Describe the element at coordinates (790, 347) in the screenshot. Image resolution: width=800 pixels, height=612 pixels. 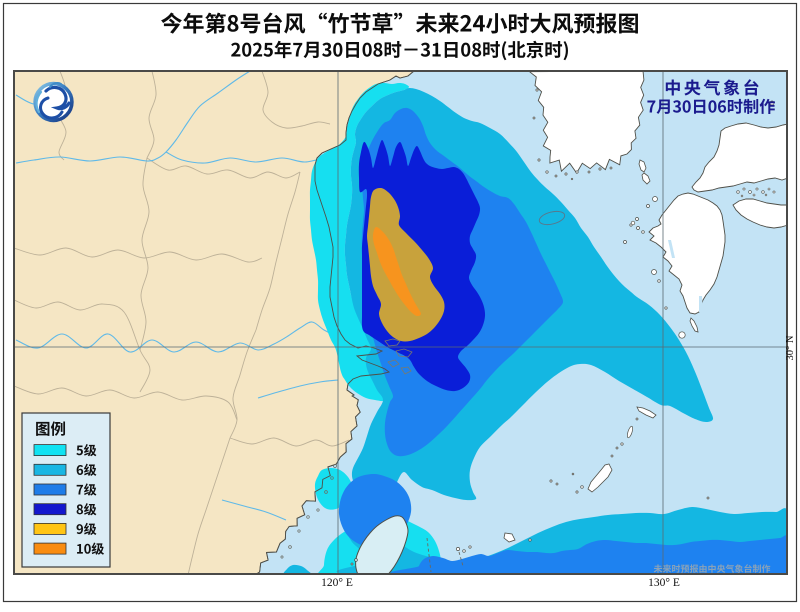
I see `svg-text: 30° N` at that location.